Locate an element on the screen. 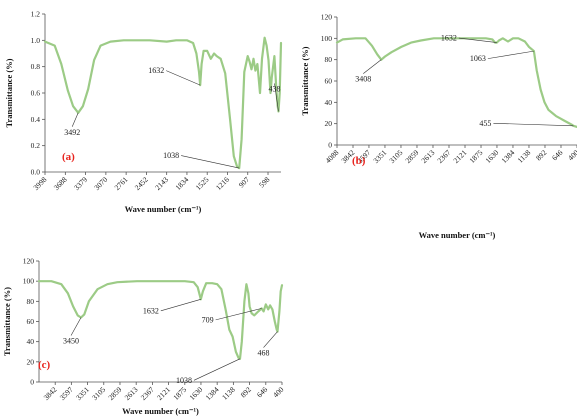  y-tick-label: 0.2 is located at coordinates (36, 145).